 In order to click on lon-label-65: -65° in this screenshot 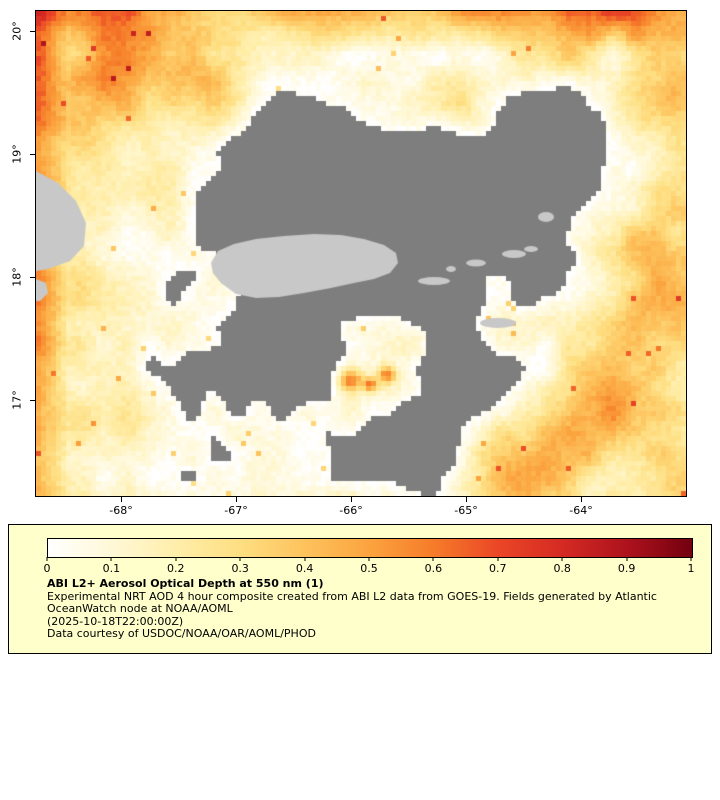, I will do `click(466, 510)`.